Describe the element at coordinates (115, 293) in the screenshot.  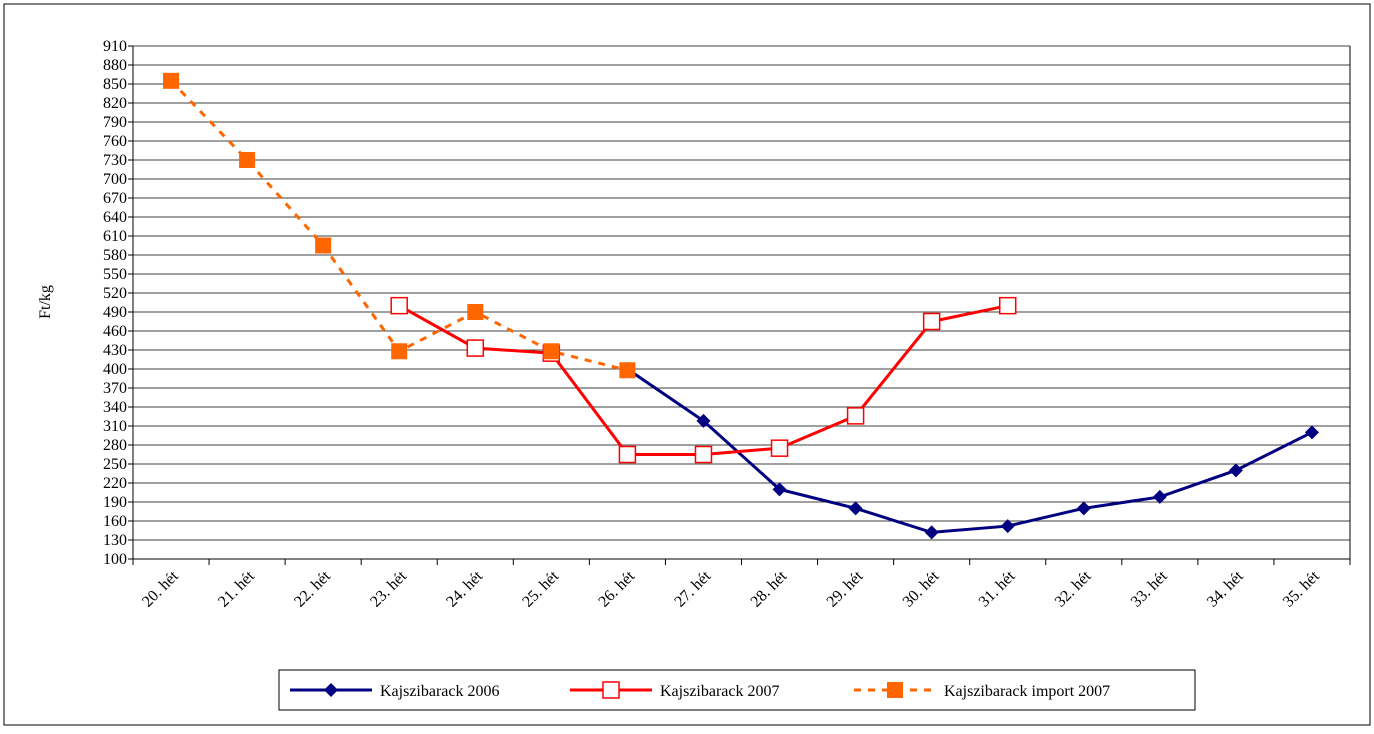
I see `y-tick-label: 520` at that location.